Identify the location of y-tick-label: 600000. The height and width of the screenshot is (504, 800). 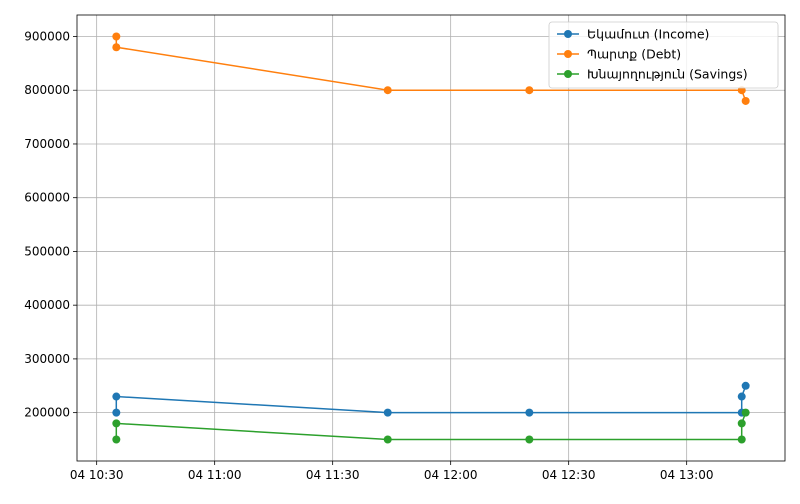
(47, 198).